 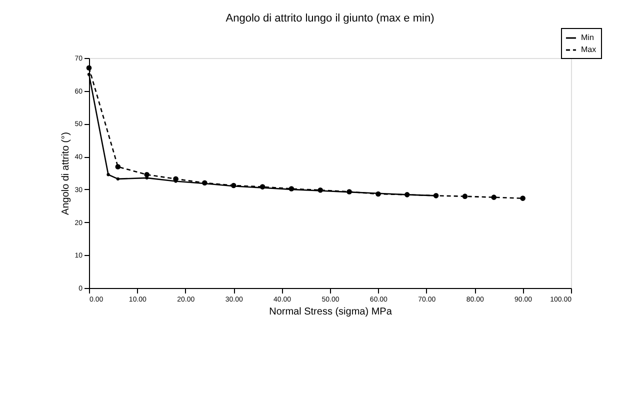 What do you see at coordinates (588, 49) in the screenshot?
I see `legend-label: Max` at bounding box center [588, 49].